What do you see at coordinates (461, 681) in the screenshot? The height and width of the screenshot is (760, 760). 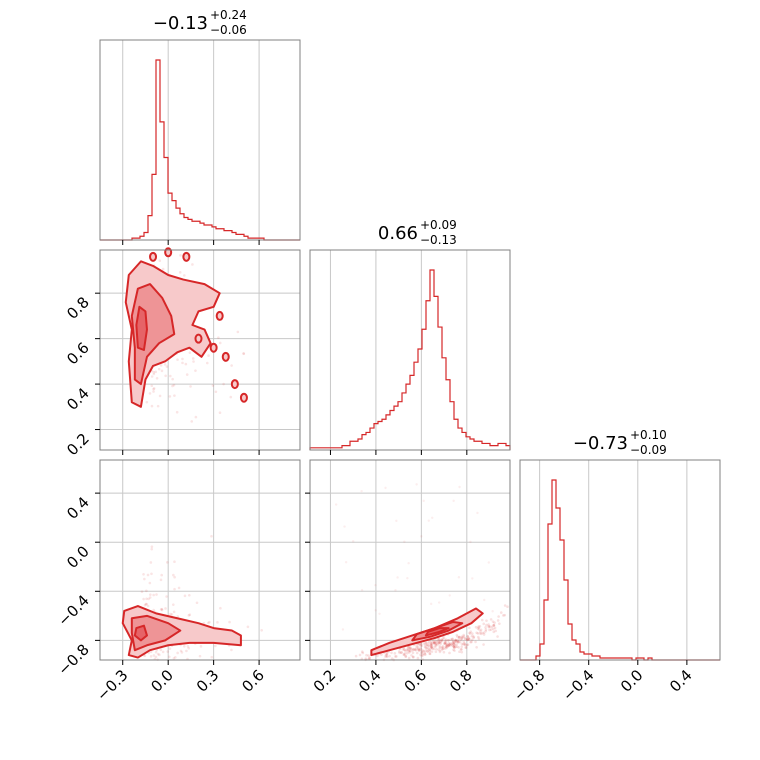 I see `x-tick-label-p1: 0.8` at bounding box center [461, 681].